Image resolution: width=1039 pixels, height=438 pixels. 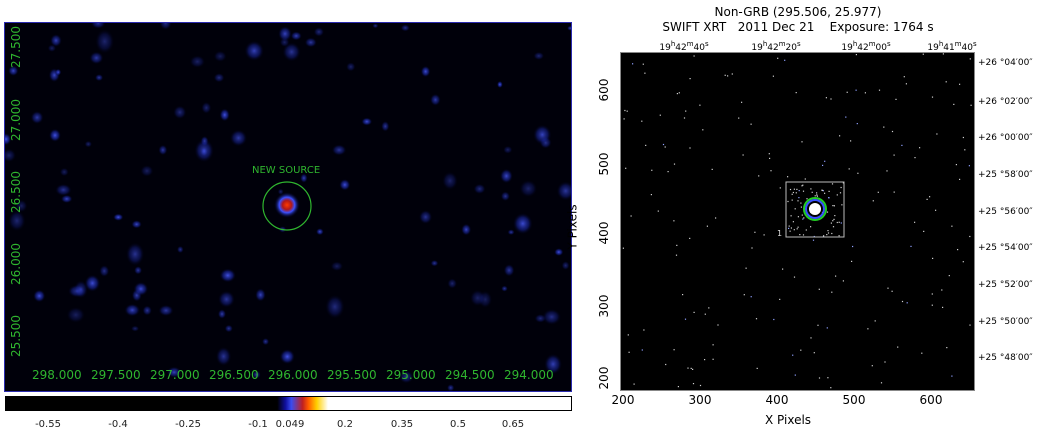 What do you see at coordinates (854, 400) in the screenshot?
I see `x-tick-label: 500` at bounding box center [854, 400].